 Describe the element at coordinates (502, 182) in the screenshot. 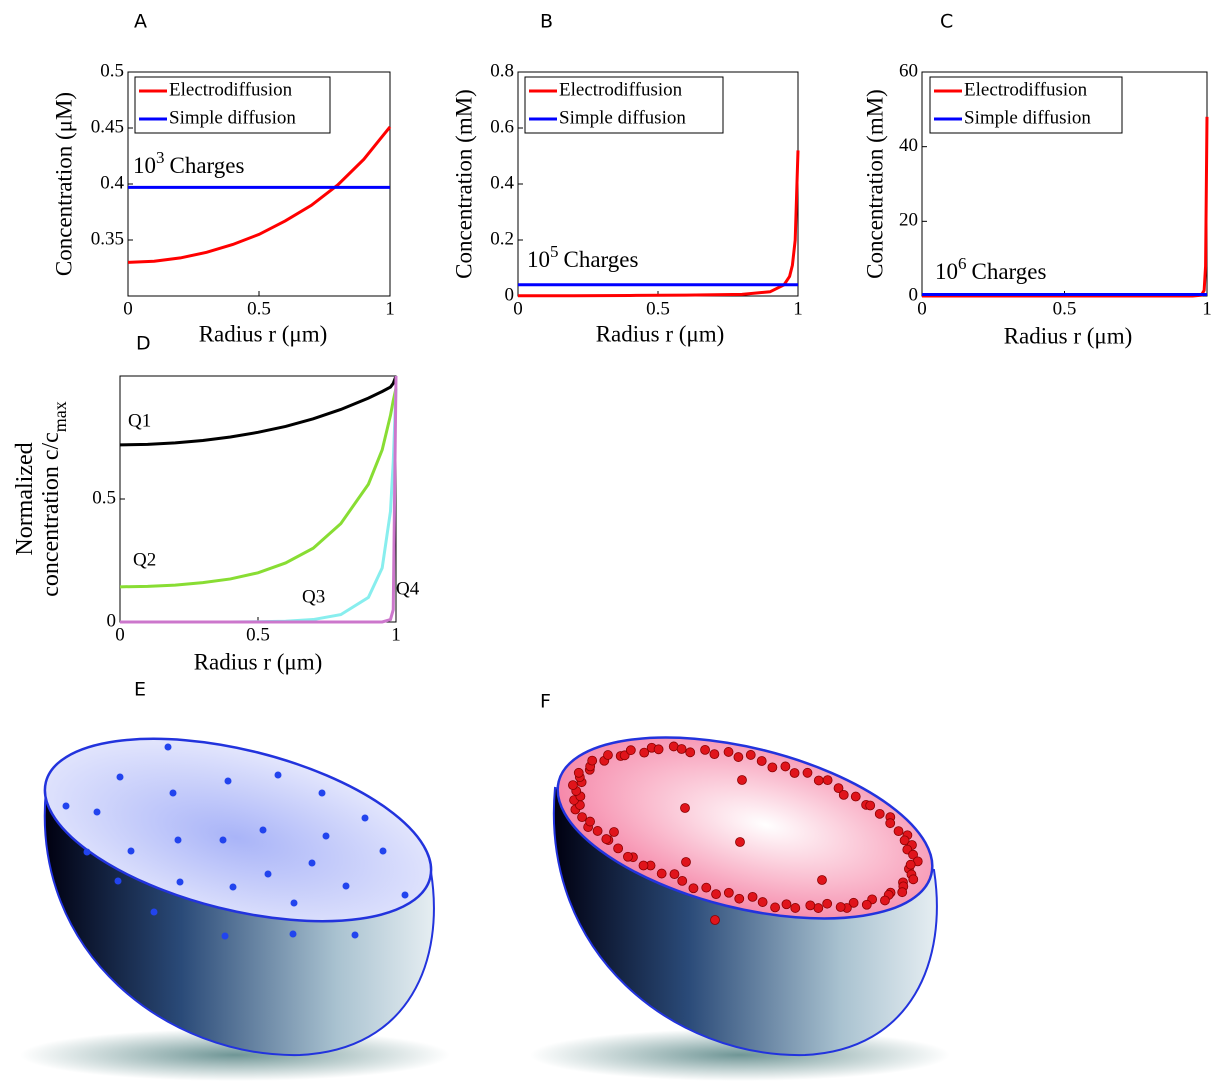

I see `y-tick-label: 0.4` at that location.